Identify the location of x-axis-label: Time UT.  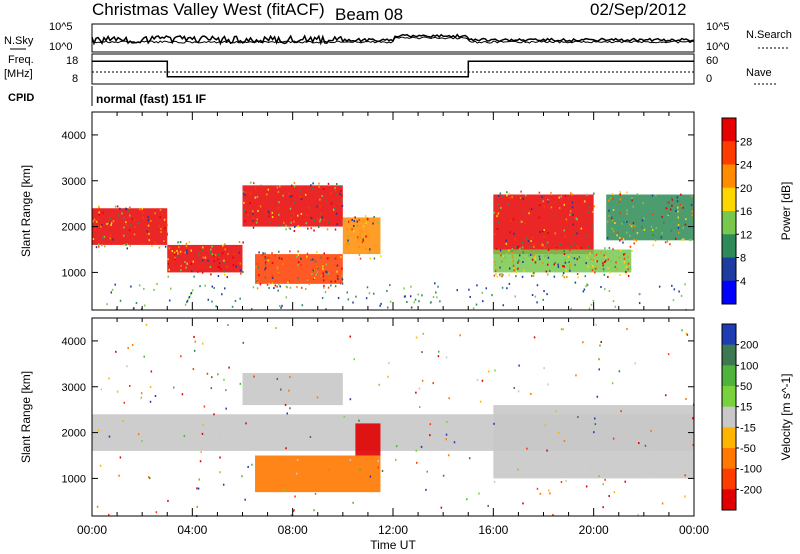
(393, 545).